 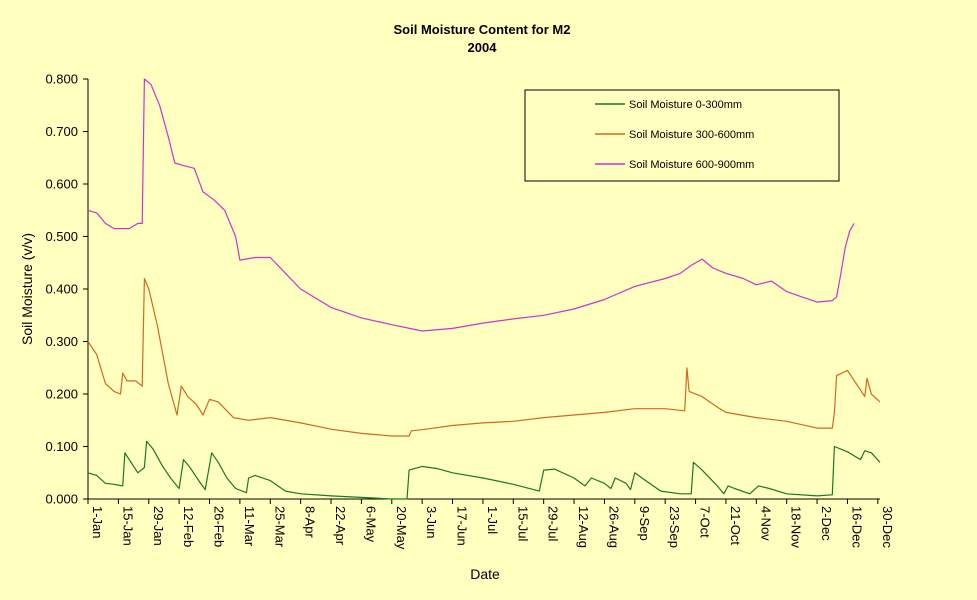 What do you see at coordinates (462, 526) in the screenshot?
I see `x-tick-label: 17-Jun` at bounding box center [462, 526].